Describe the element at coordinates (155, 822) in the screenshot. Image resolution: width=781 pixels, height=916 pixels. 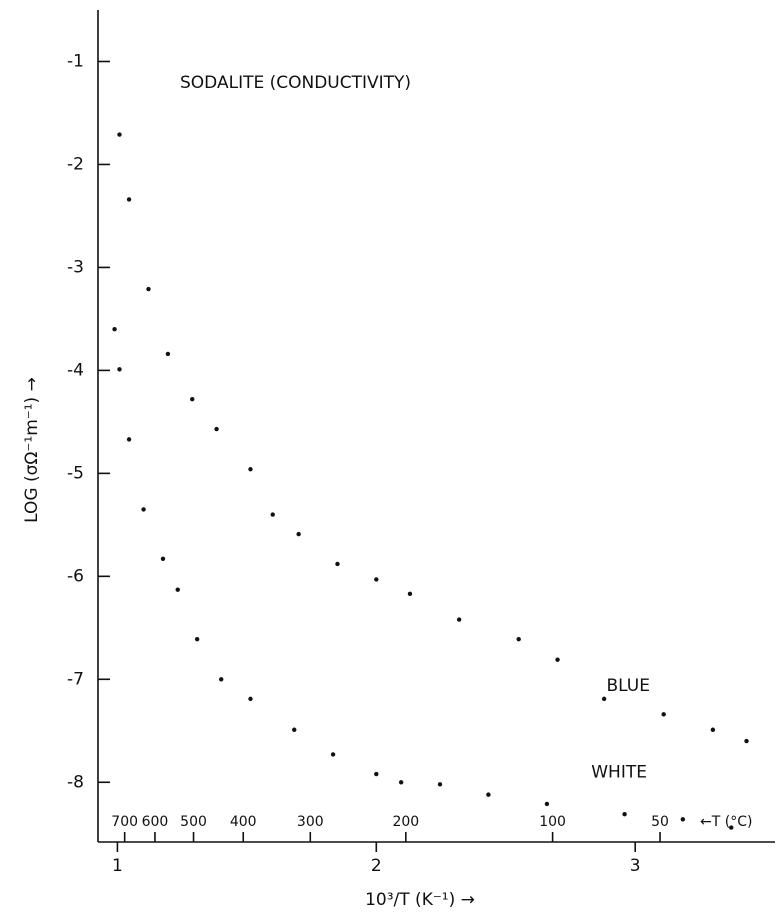
I see `t-tick-label: 600` at that location.